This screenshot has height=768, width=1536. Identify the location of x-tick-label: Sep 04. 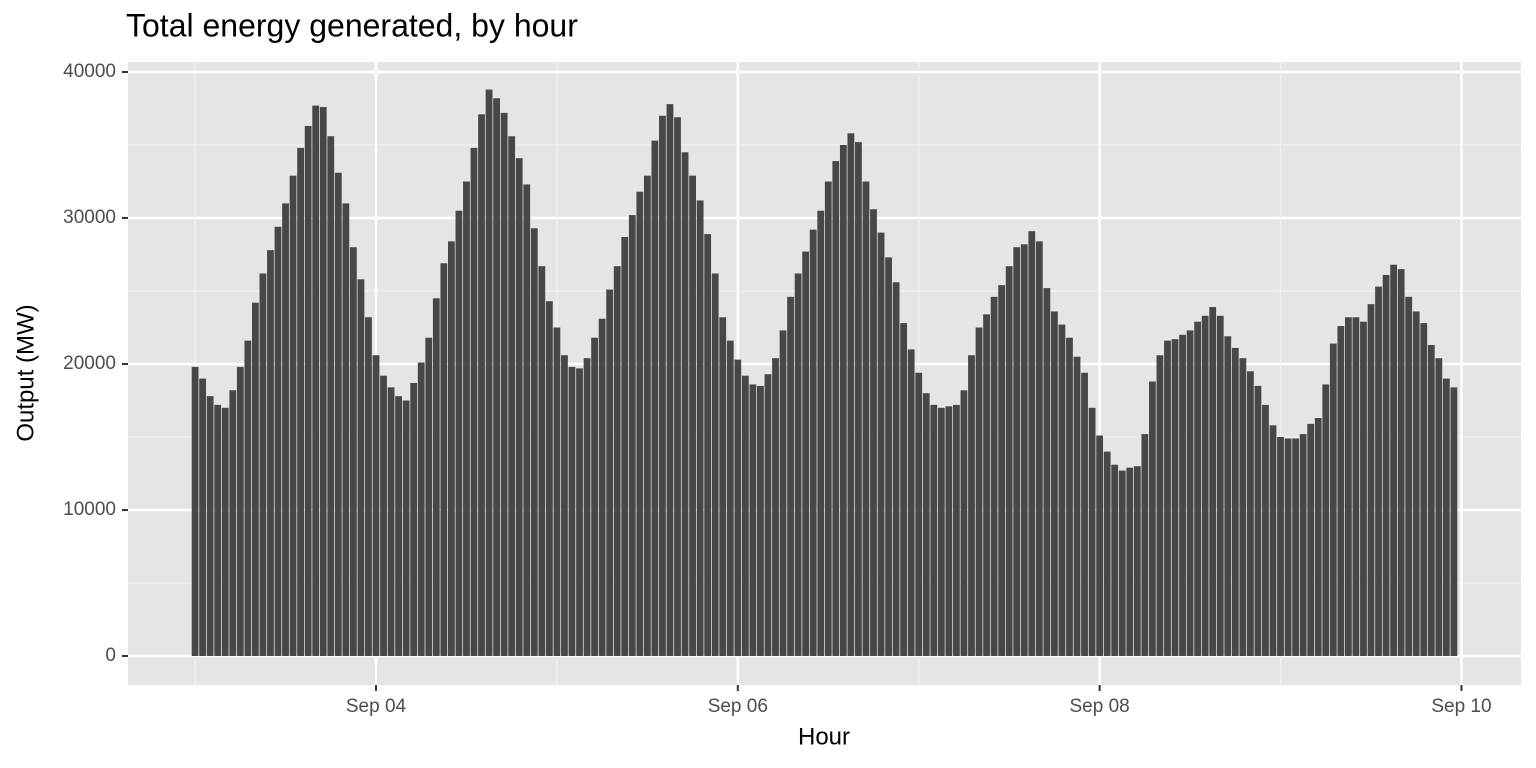
(376, 706).